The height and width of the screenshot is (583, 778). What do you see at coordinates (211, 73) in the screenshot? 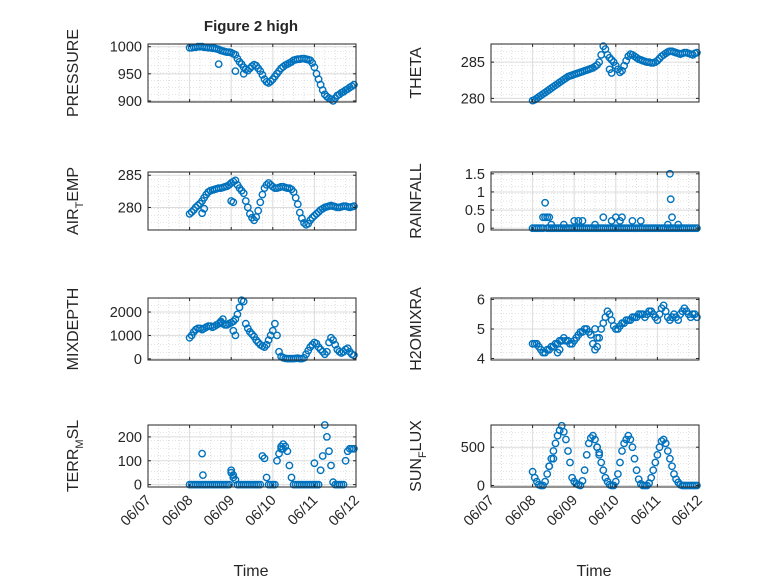
I see `subplot-1: 900 950 1000 PRESSURE` at bounding box center [211, 73].